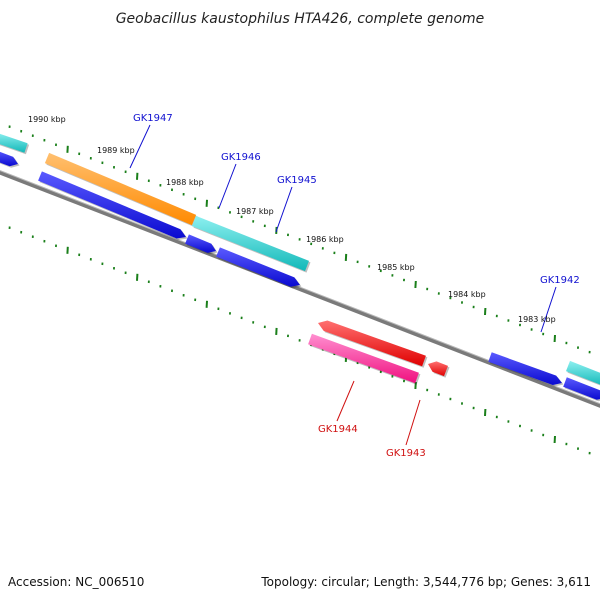  I want to click on gene-label-gk1942: GK1942, so click(560, 280).